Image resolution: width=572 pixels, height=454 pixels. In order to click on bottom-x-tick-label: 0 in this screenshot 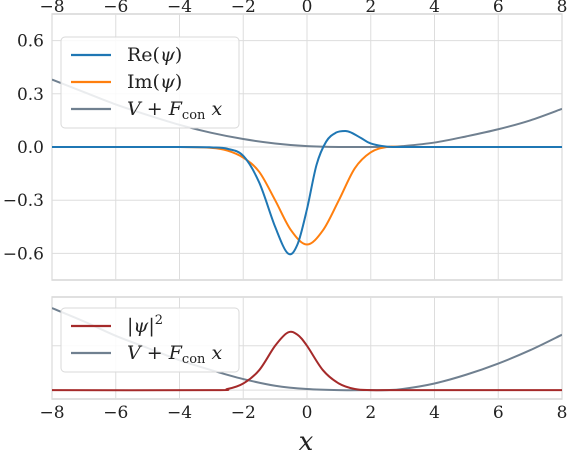, I will do `click(307, 413)`.